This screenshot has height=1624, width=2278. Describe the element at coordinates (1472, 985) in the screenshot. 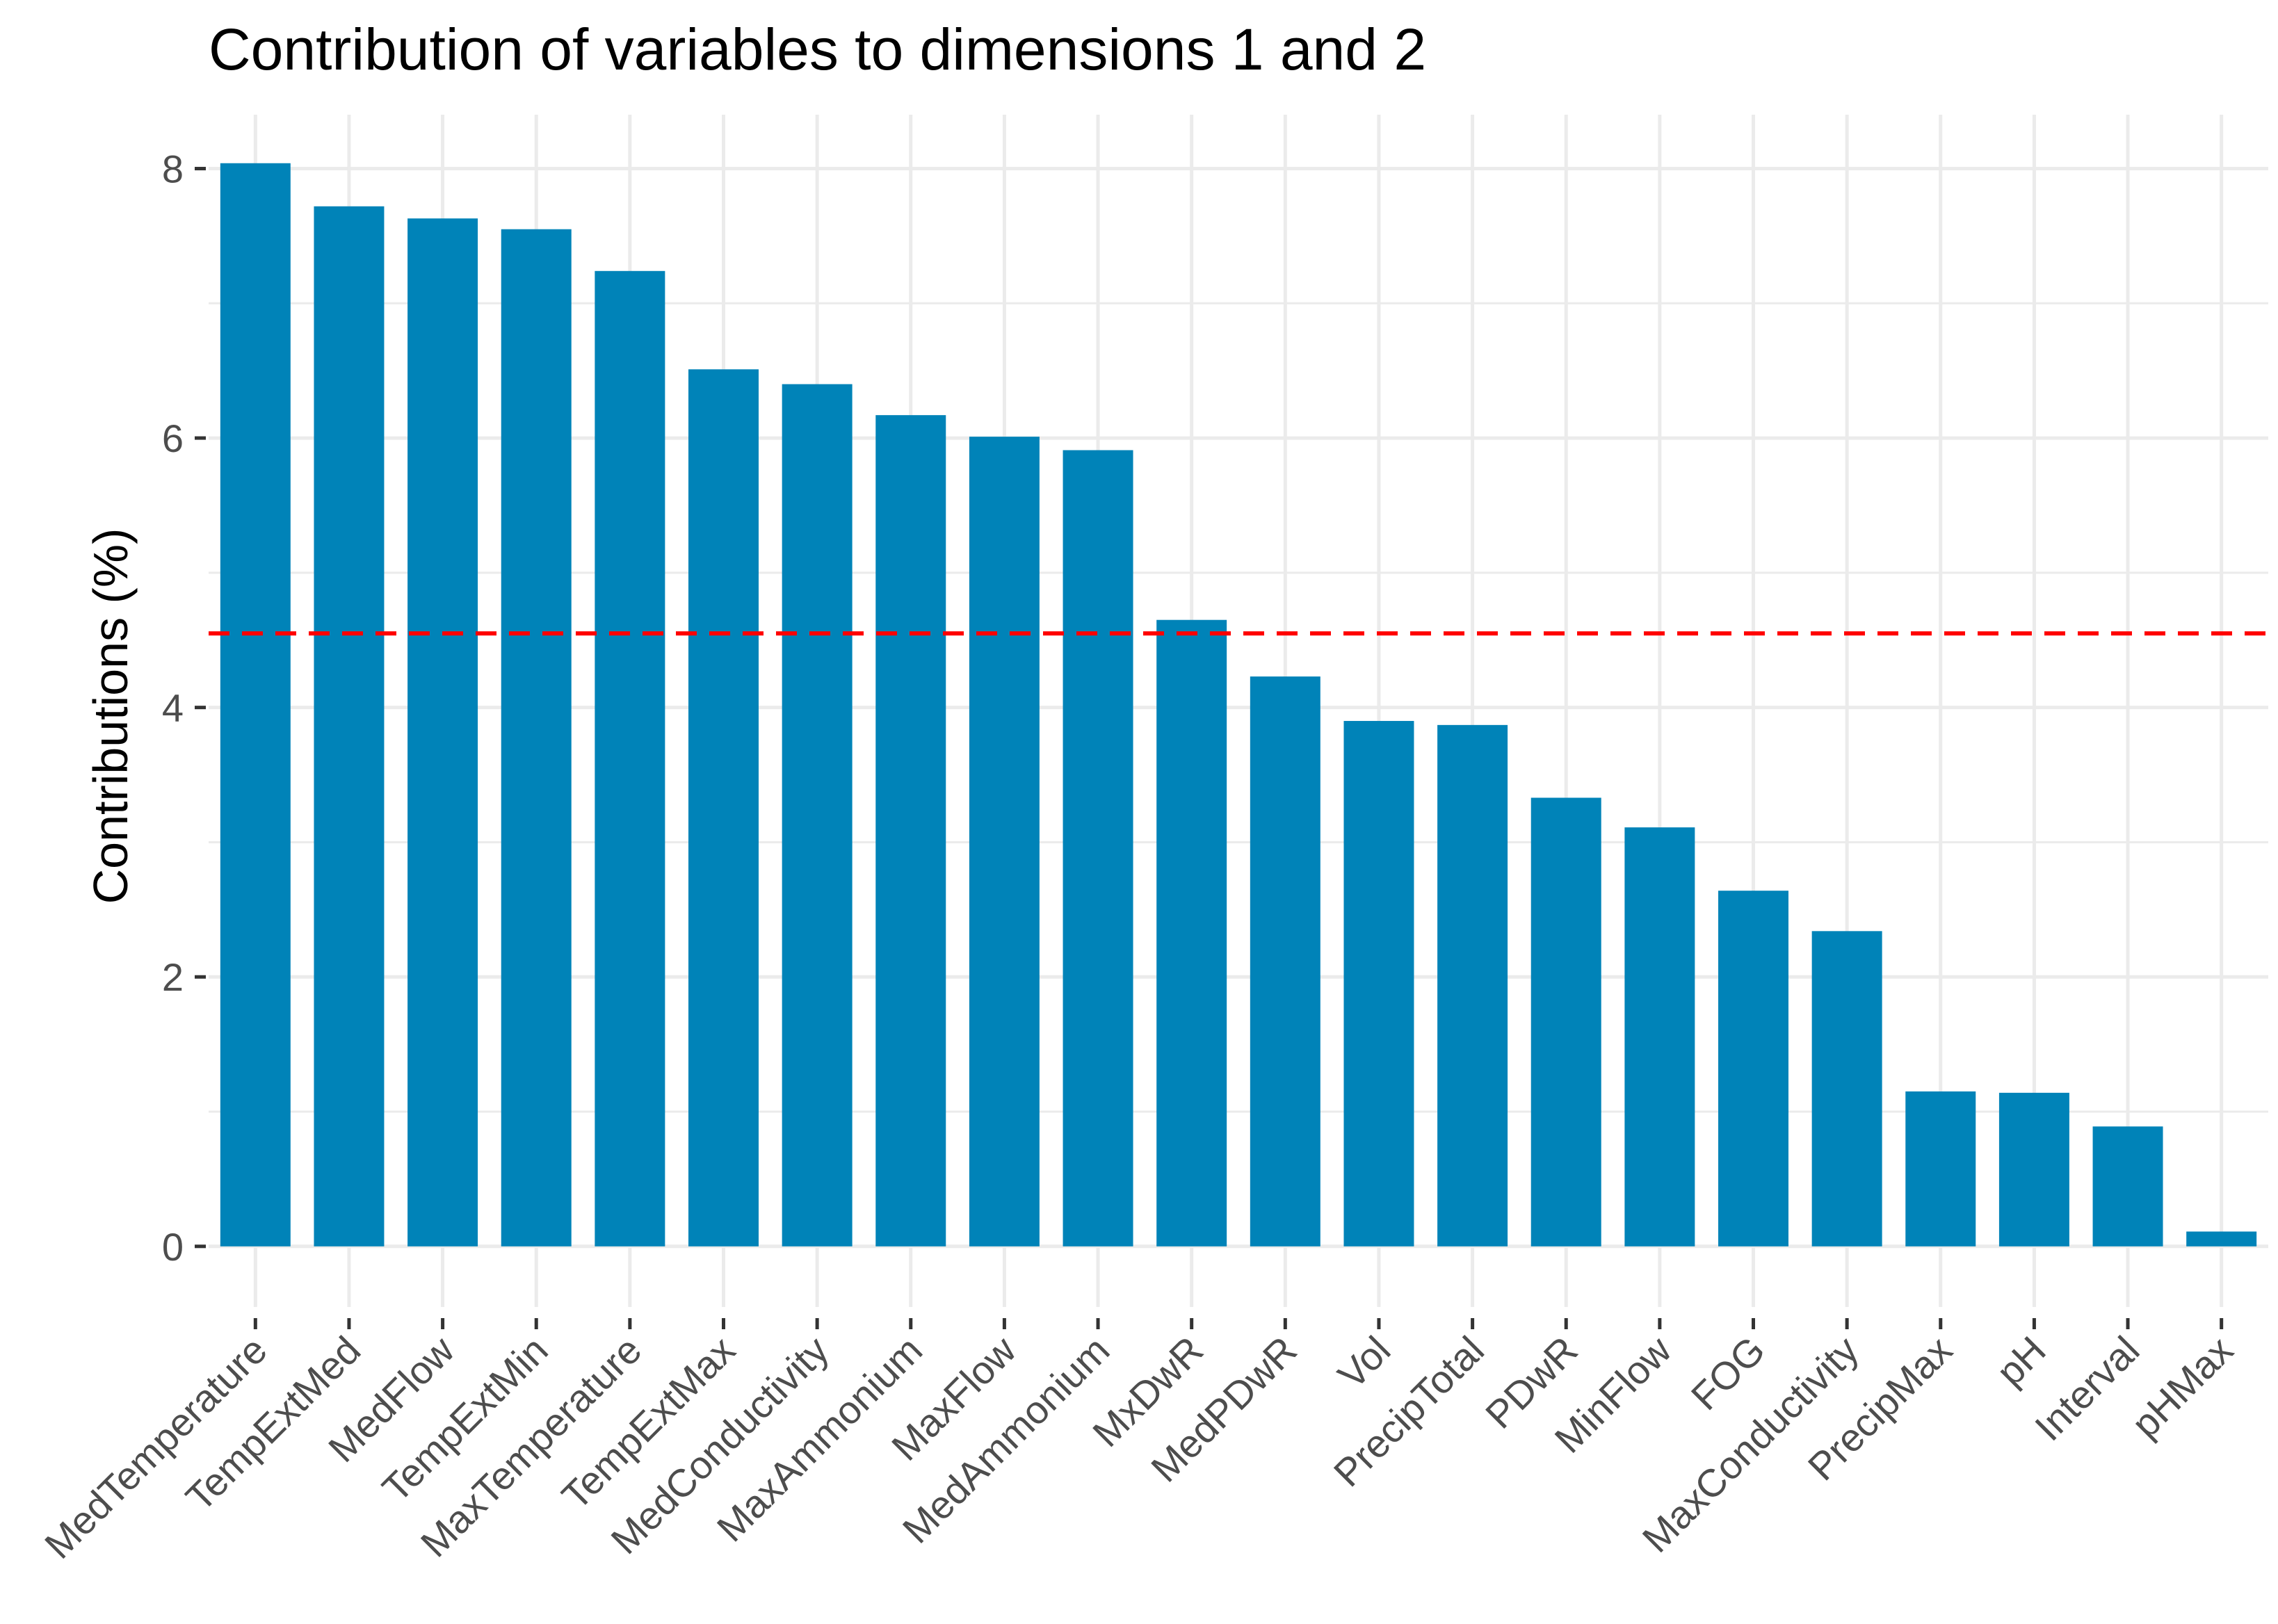

I see `bar-PrecipTotal` at that location.